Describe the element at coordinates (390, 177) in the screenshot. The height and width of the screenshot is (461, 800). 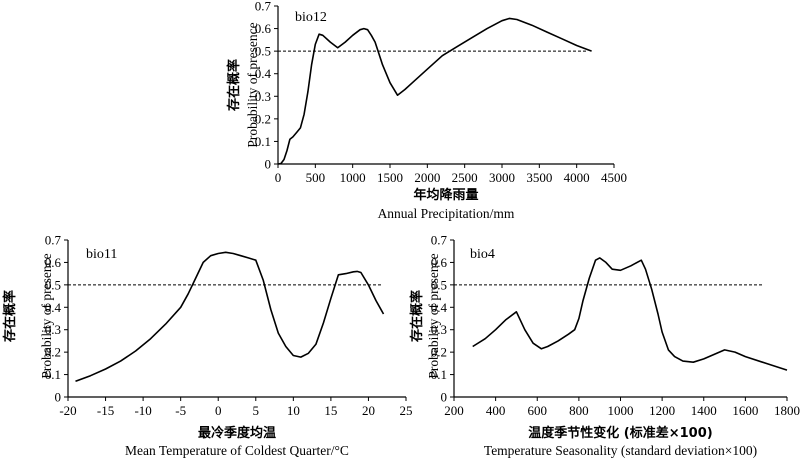
I see `x-tick-label: 1500` at that location.